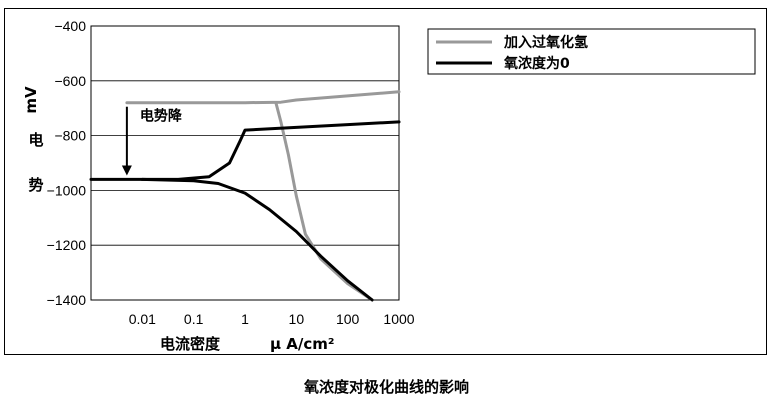 This screenshot has height=412, width=773. What do you see at coordinates (35, 140) in the screenshot?
I see `y-axis-char-1: 电` at bounding box center [35, 140].